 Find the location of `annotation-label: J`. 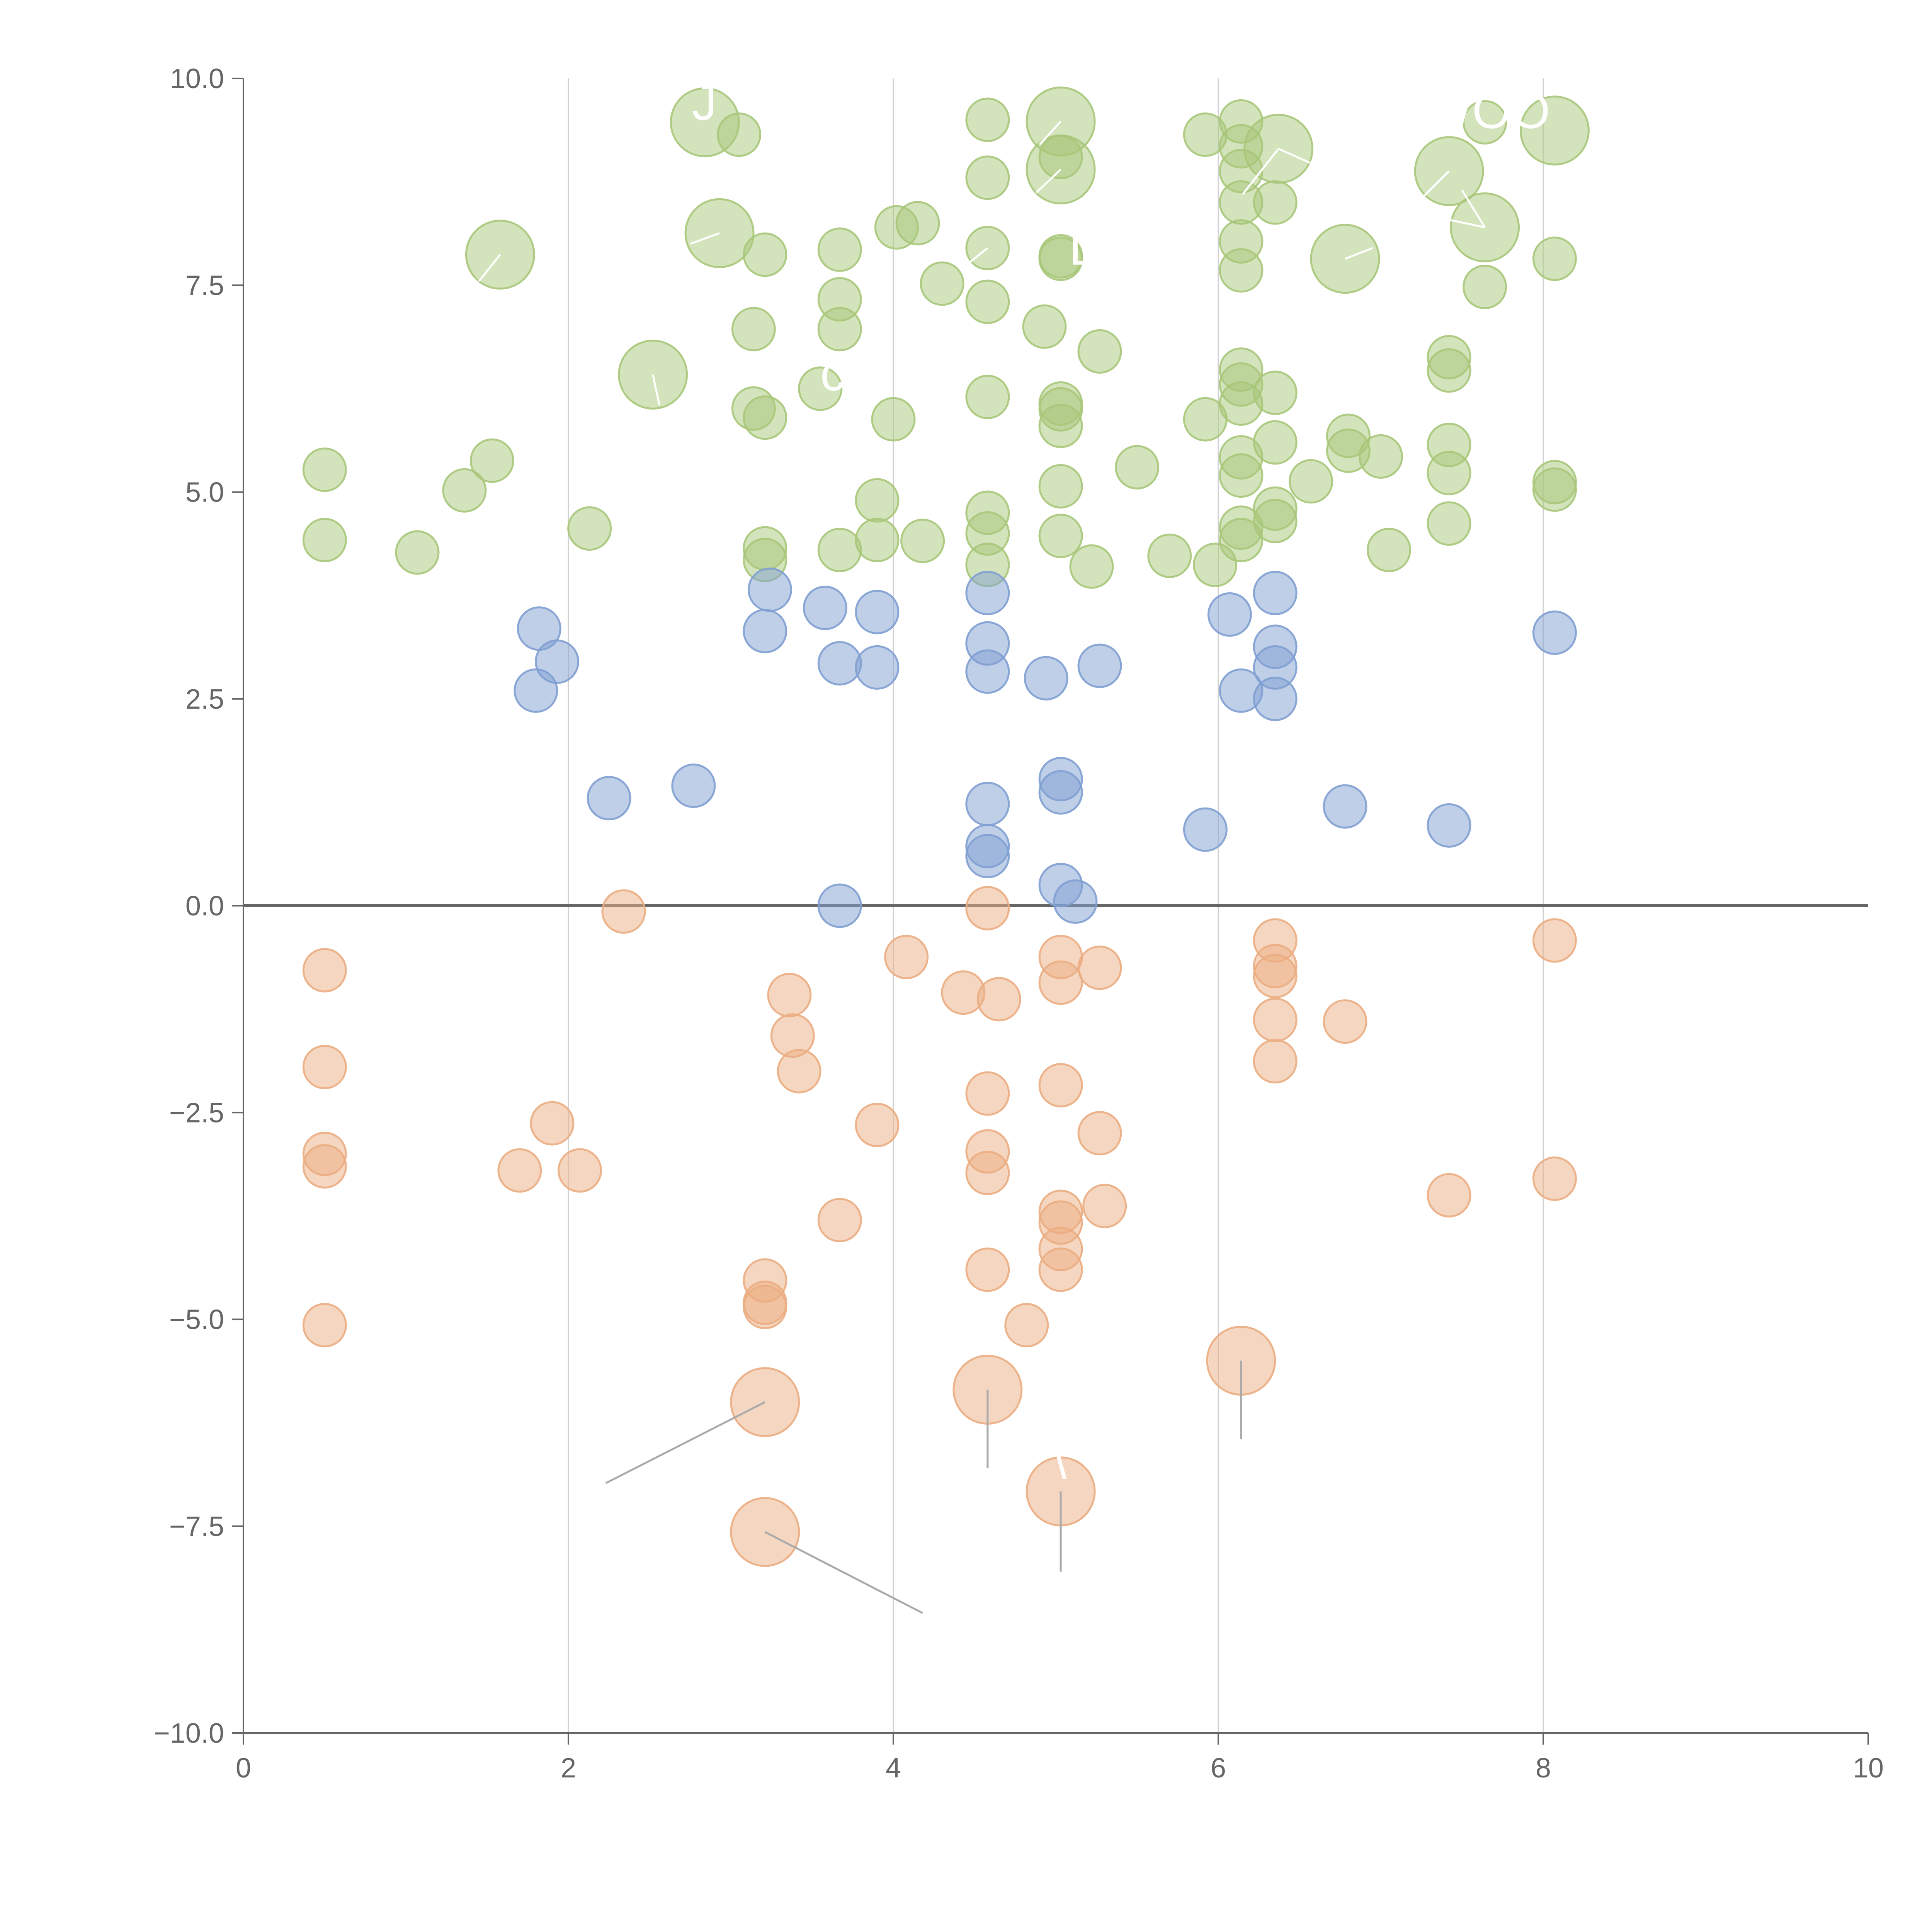

annotation-label: J is located at coordinates (705, 103).